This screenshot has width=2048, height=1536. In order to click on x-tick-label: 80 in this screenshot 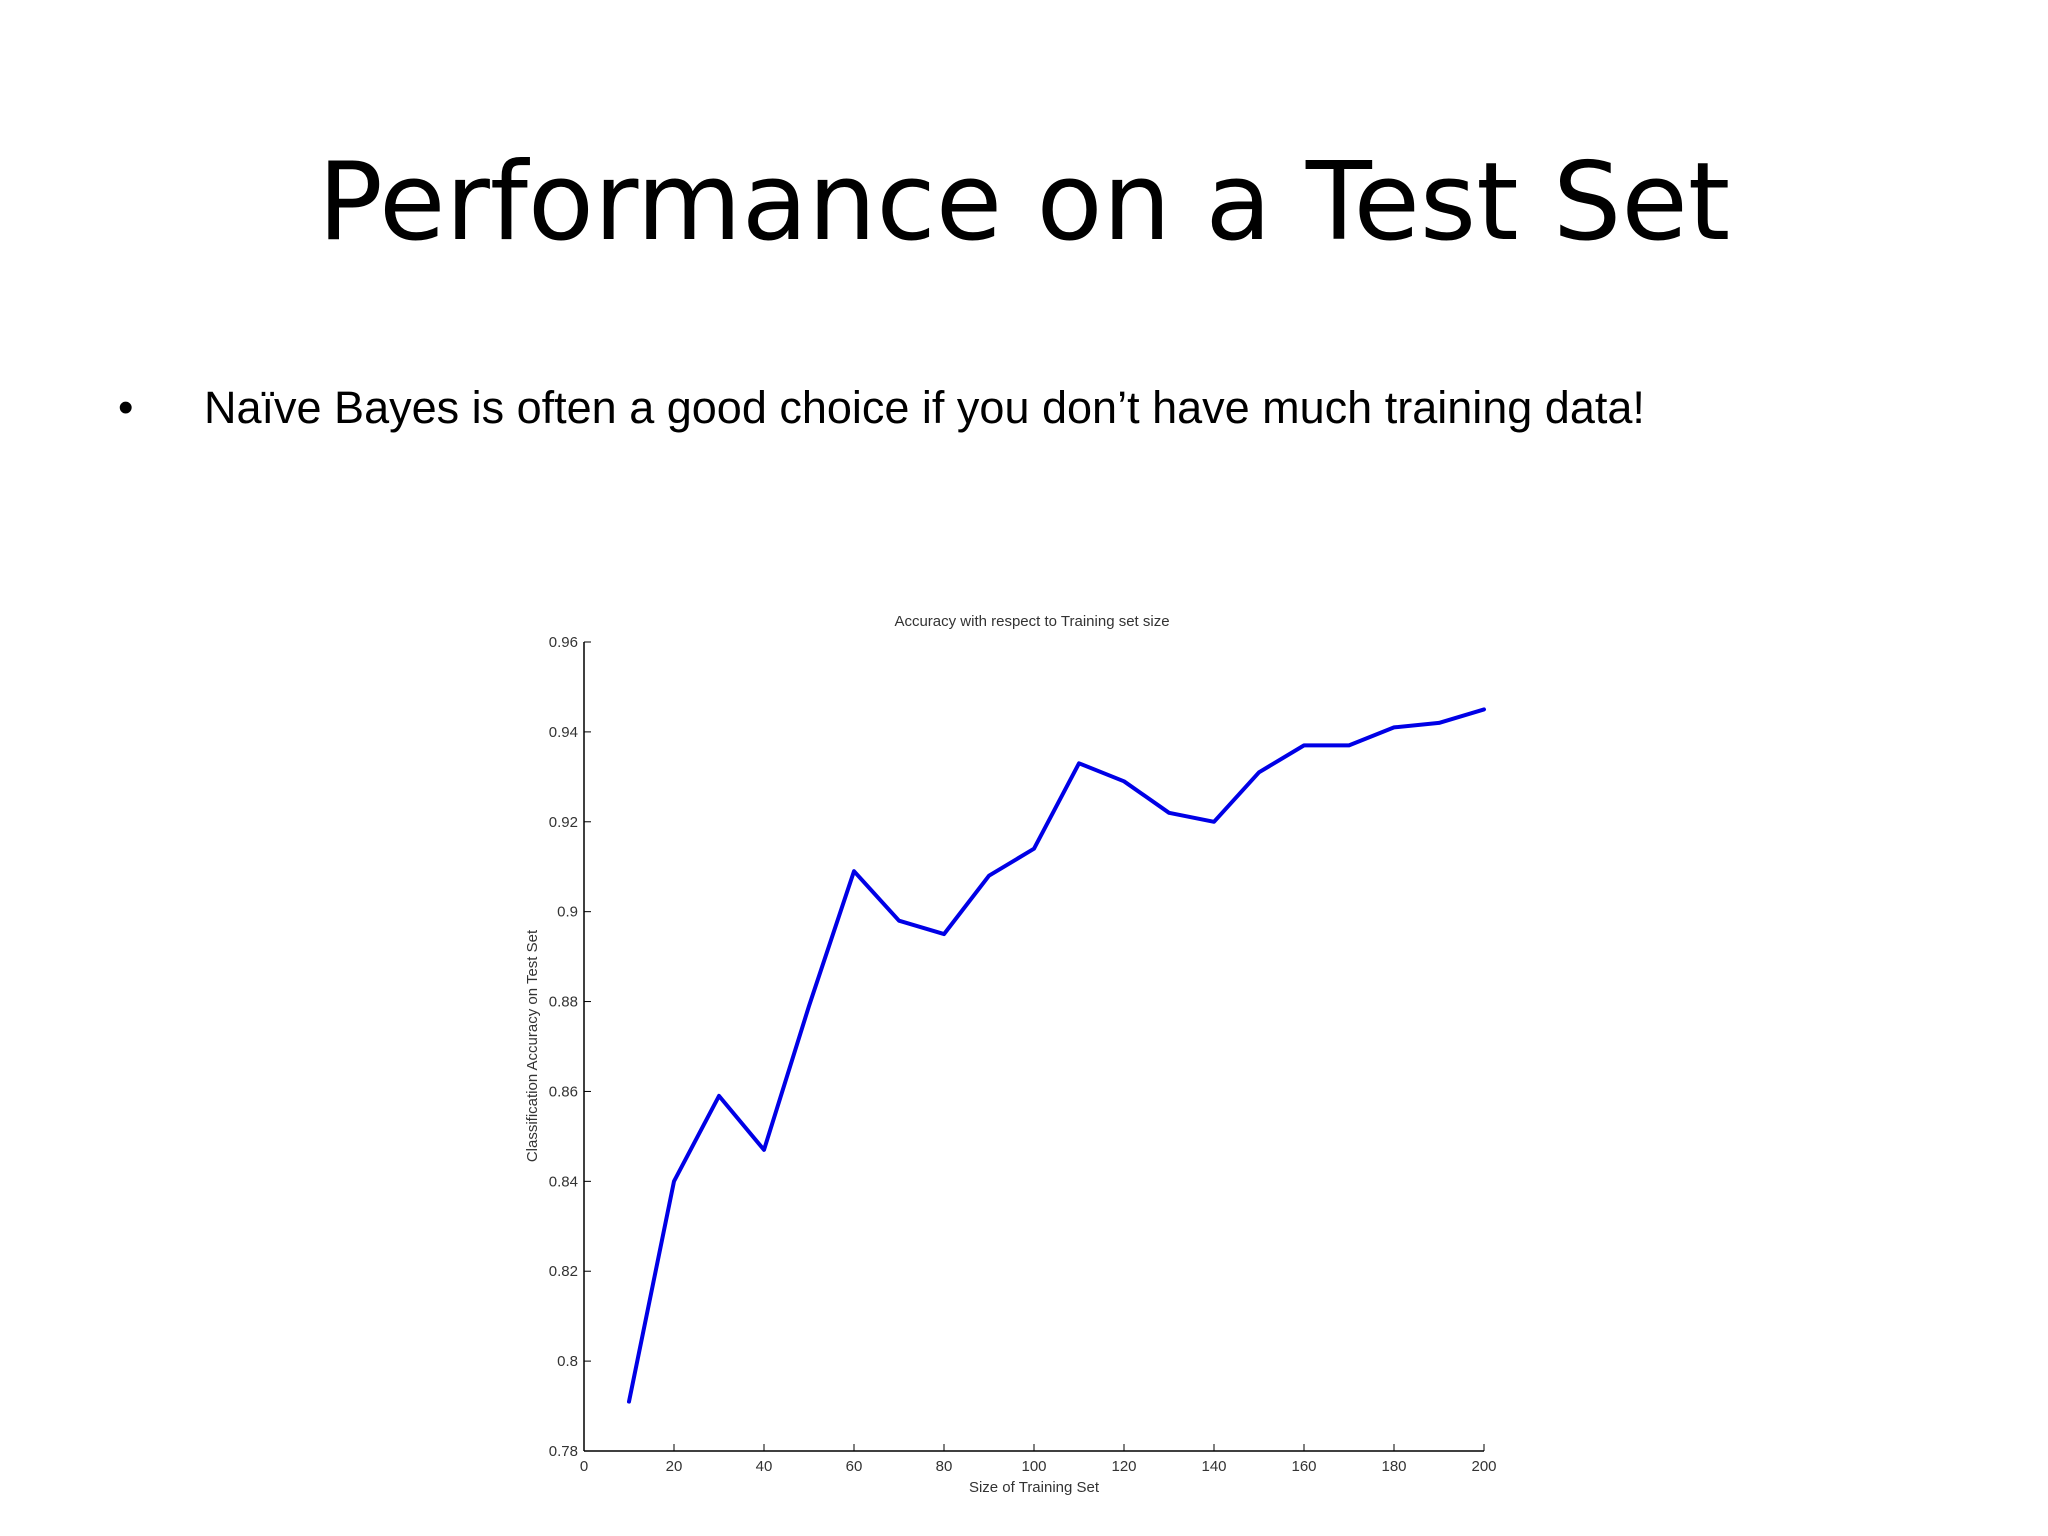, I will do `click(944, 1466)`.